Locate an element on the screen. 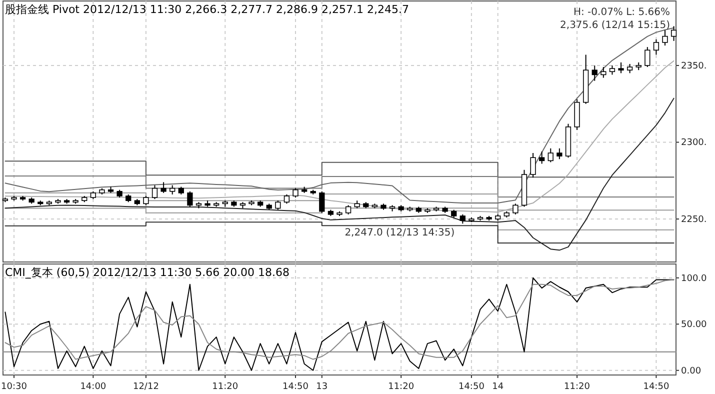  x-tick-label: 12/12 is located at coordinates (145, 387).